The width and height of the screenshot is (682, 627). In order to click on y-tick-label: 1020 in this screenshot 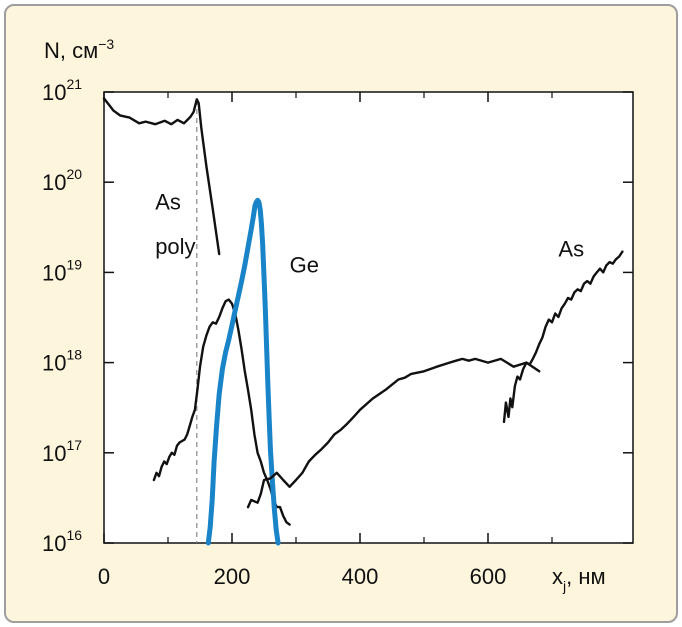, I will do `click(62, 180)`.